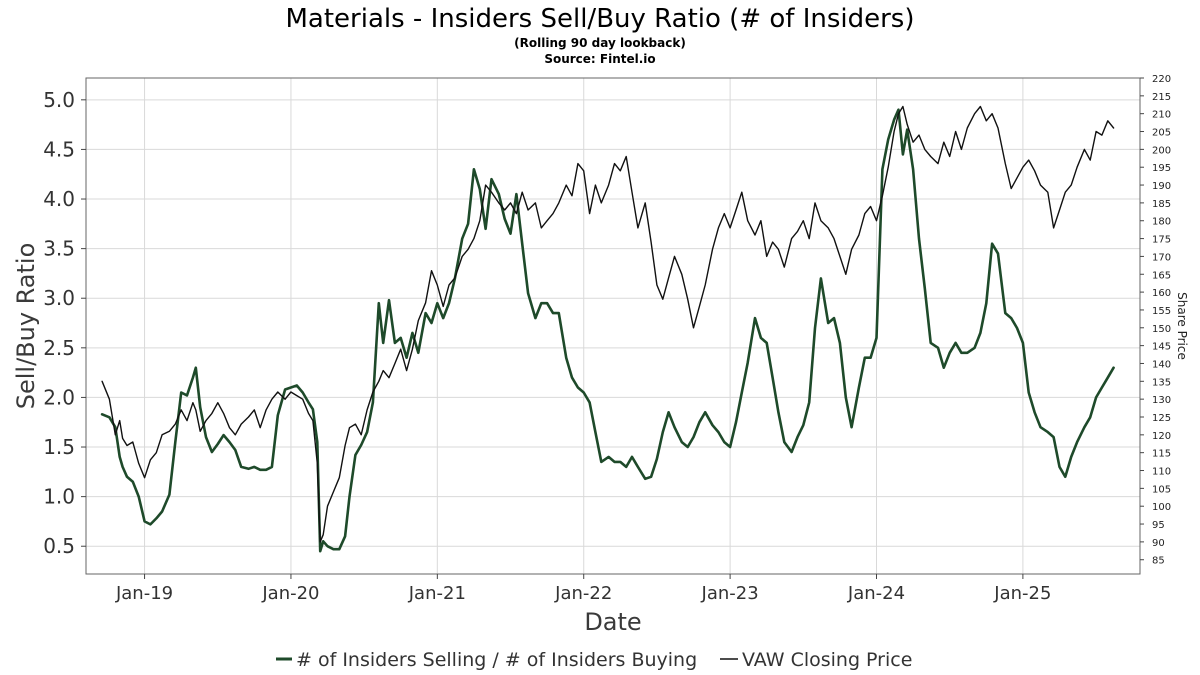  I want to click on y-tick-label: 2.5, so click(59, 348).